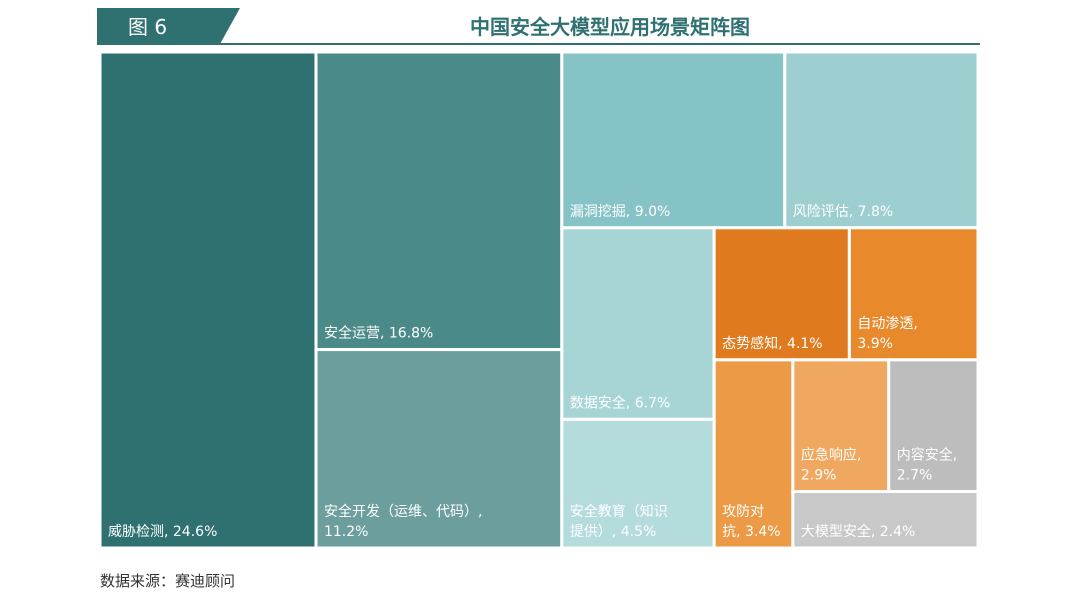 The width and height of the screenshot is (1080, 610). Describe the element at coordinates (751, 532) in the screenshot. I see `tile-label-line: 抗, 3.4%` at that location.